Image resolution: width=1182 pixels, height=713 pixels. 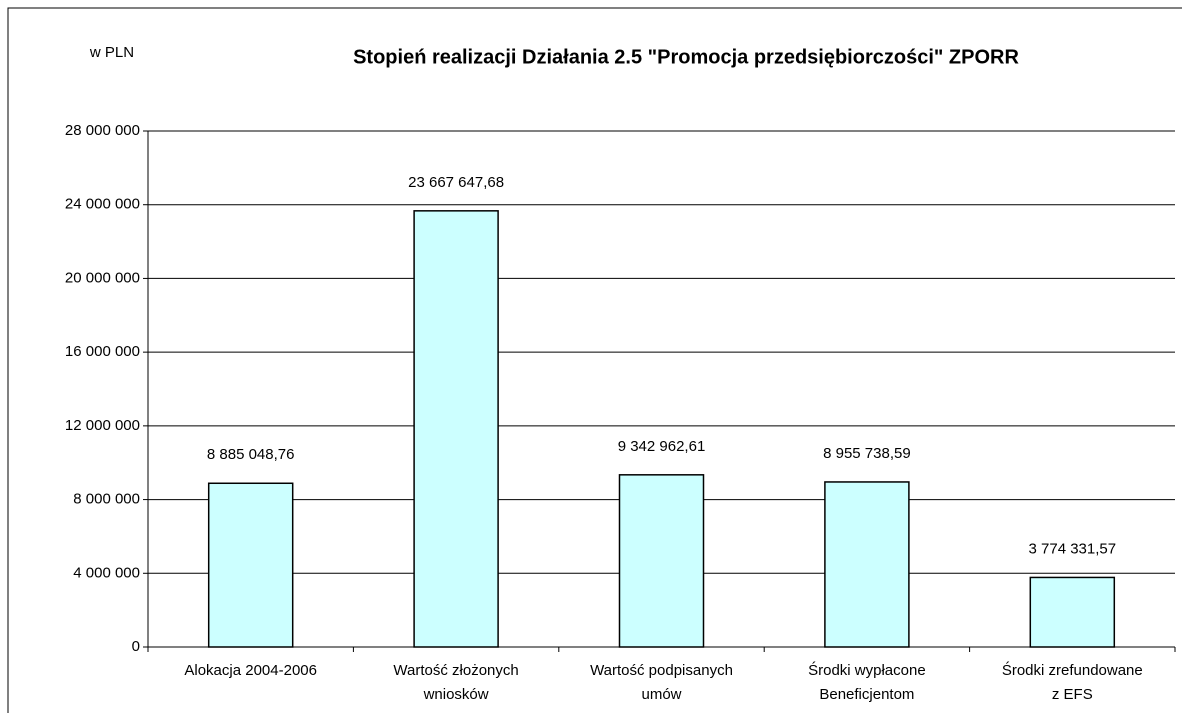 I want to click on y-axis-label: w PLN, so click(x=111, y=52).